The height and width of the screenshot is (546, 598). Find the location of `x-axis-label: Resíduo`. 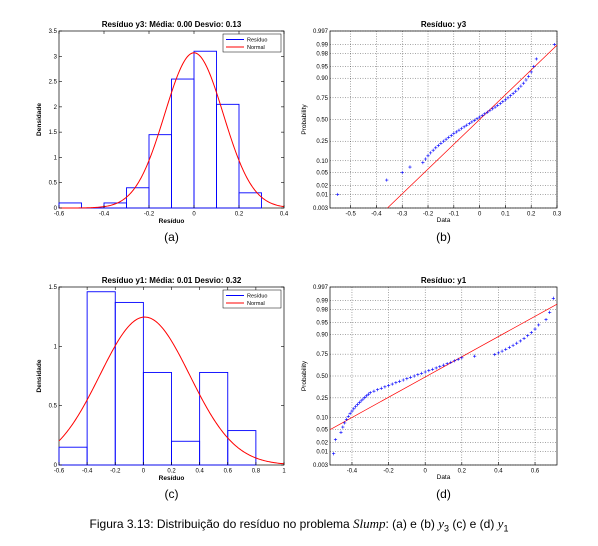

x-axis-label: Resíduo is located at coordinates (172, 478).